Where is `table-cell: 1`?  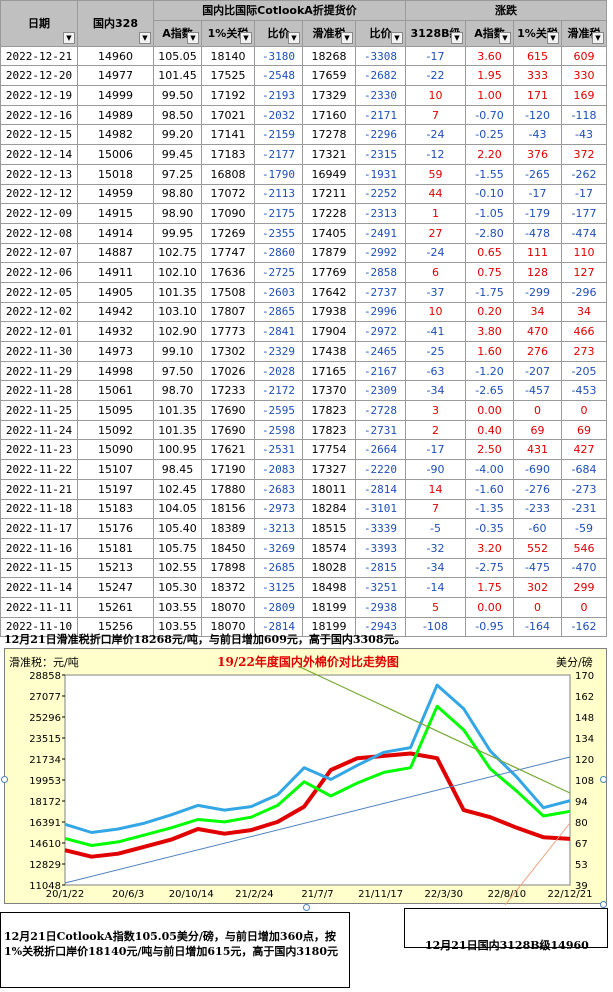
table-cell: 1 is located at coordinates (435, 213).